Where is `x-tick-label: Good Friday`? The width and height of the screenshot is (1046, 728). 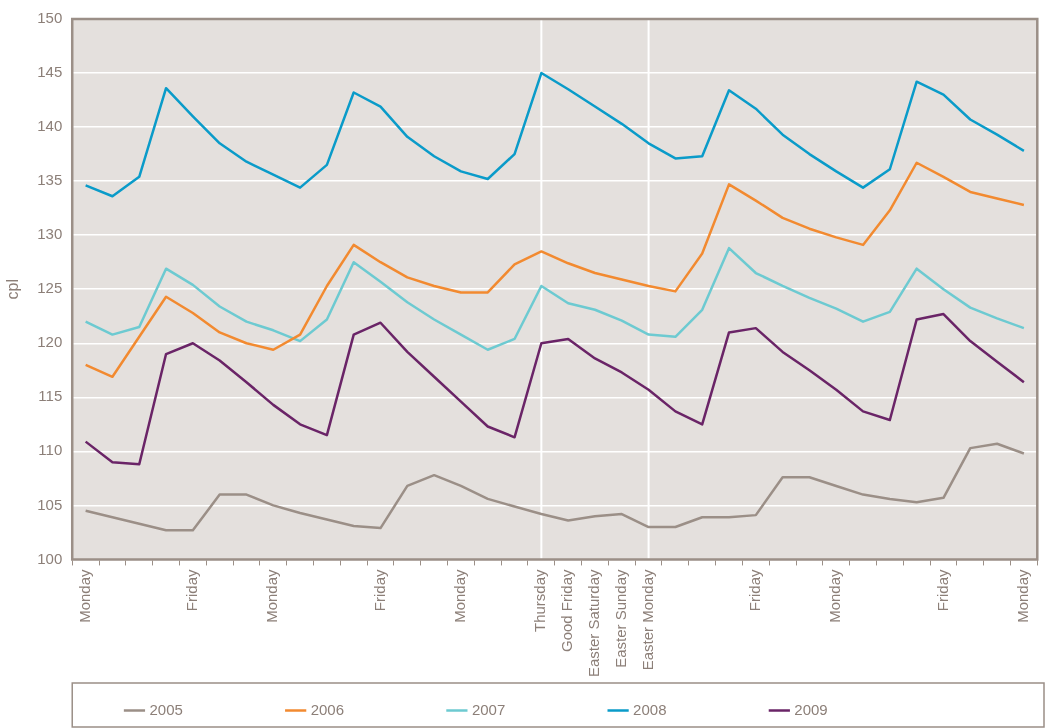 x-tick-label: Good Friday is located at coordinates (567, 610).